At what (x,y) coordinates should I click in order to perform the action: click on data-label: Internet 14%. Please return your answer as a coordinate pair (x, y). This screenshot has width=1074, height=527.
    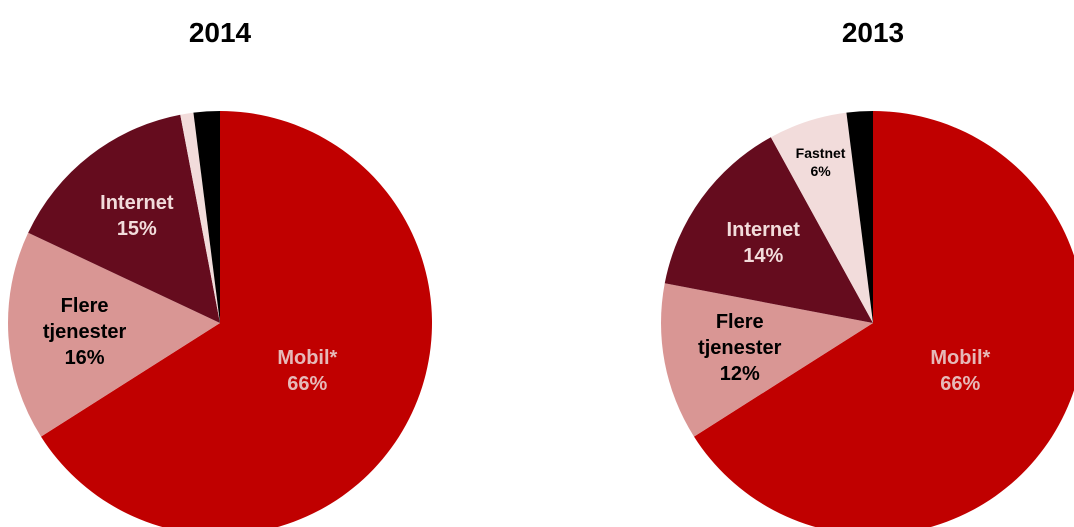
    Looking at the image, I should click on (763, 243).